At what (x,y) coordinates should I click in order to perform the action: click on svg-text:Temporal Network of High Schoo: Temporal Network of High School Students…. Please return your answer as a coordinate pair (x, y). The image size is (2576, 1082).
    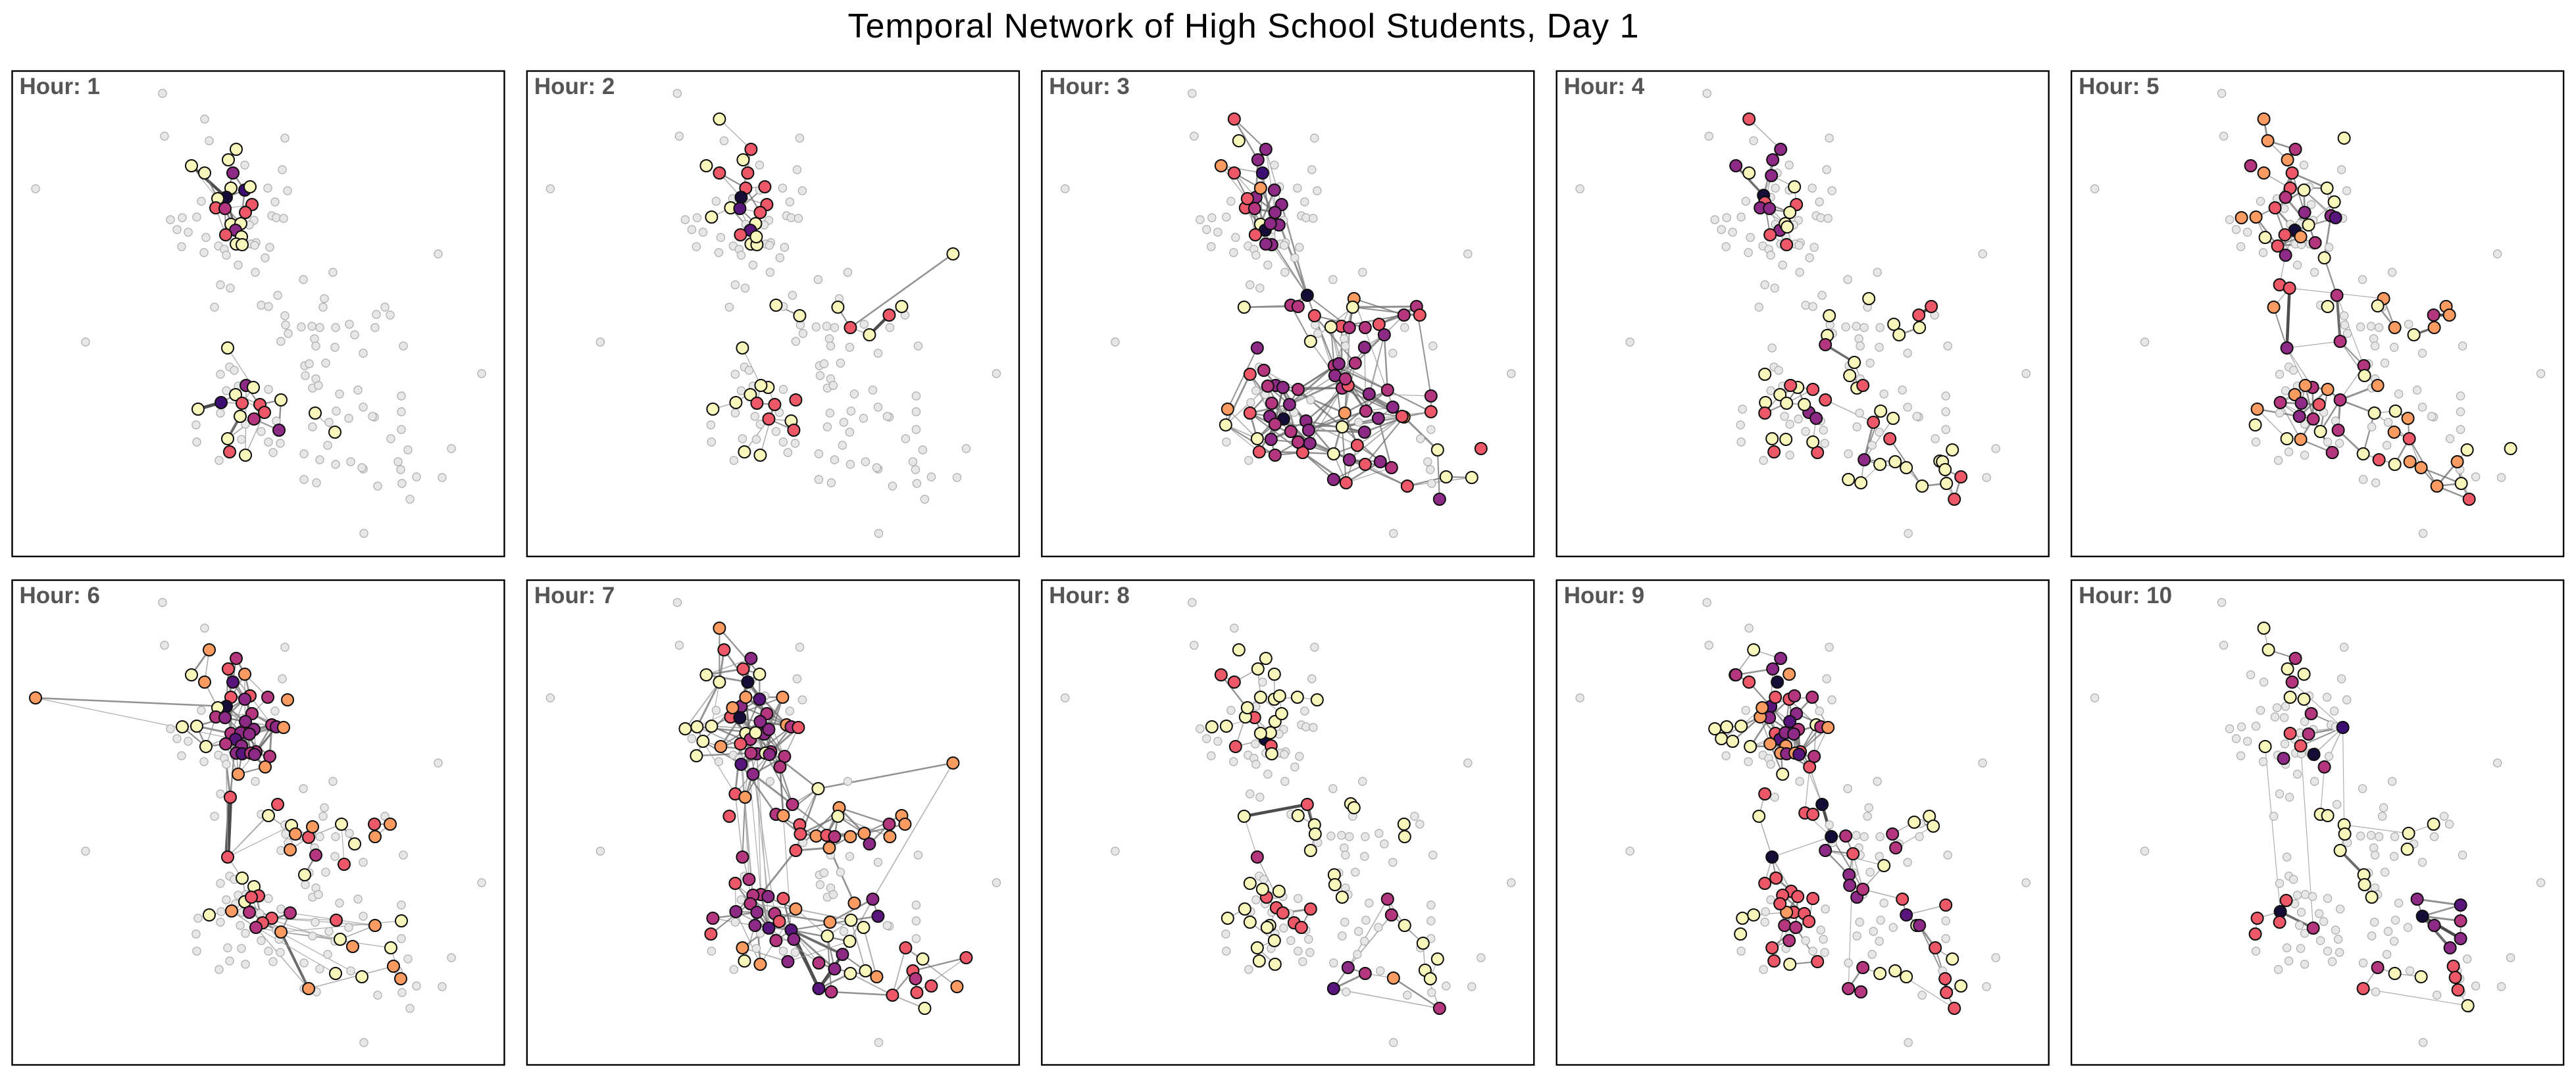
    Looking at the image, I should click on (1243, 26).